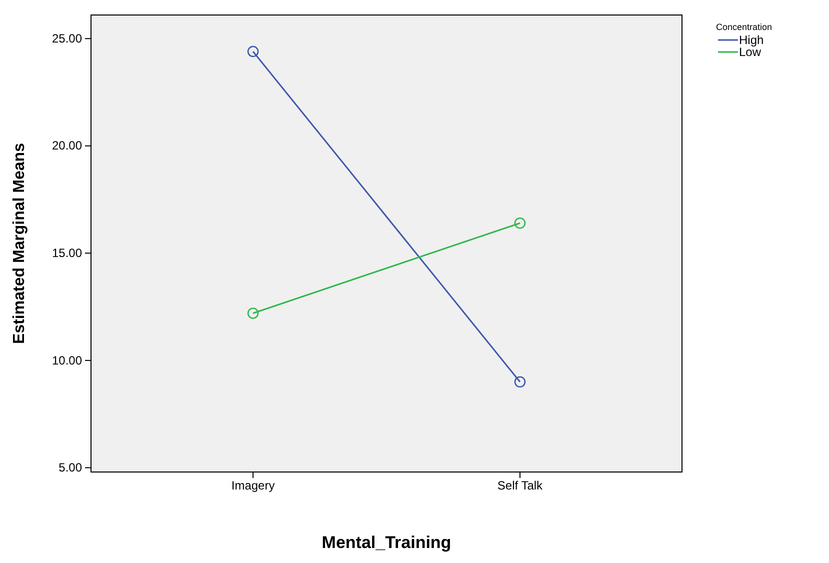  What do you see at coordinates (751, 40) in the screenshot?
I see `legend-label: High` at bounding box center [751, 40].